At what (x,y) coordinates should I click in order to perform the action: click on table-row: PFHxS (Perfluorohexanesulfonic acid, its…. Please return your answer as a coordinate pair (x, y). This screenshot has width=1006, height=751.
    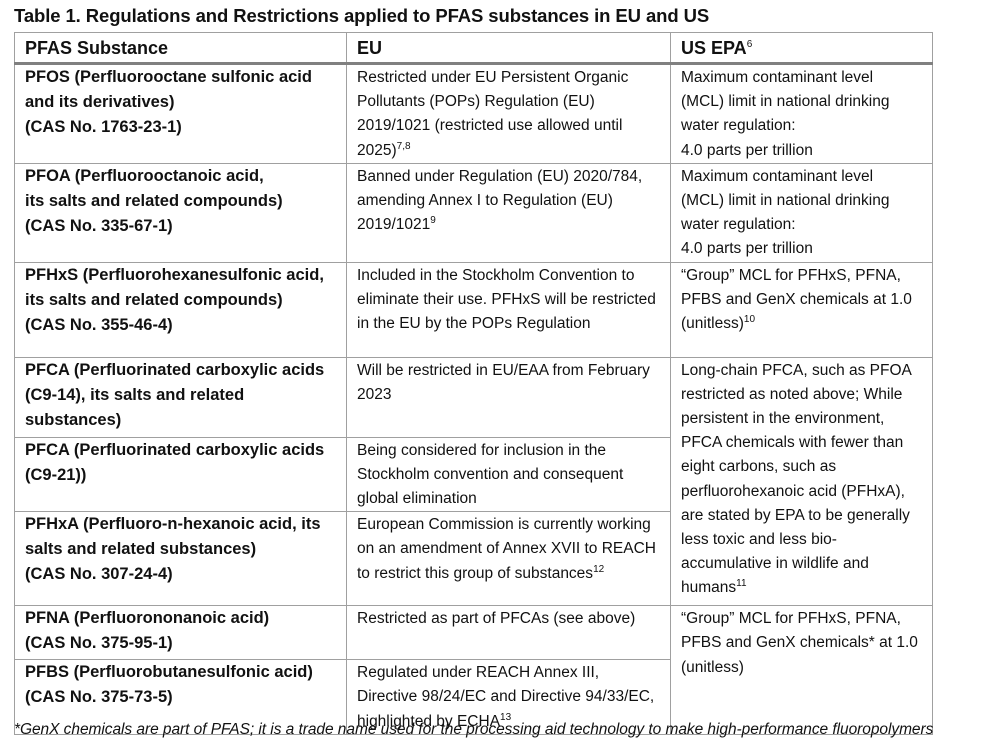
    Looking at the image, I should click on (473, 309).